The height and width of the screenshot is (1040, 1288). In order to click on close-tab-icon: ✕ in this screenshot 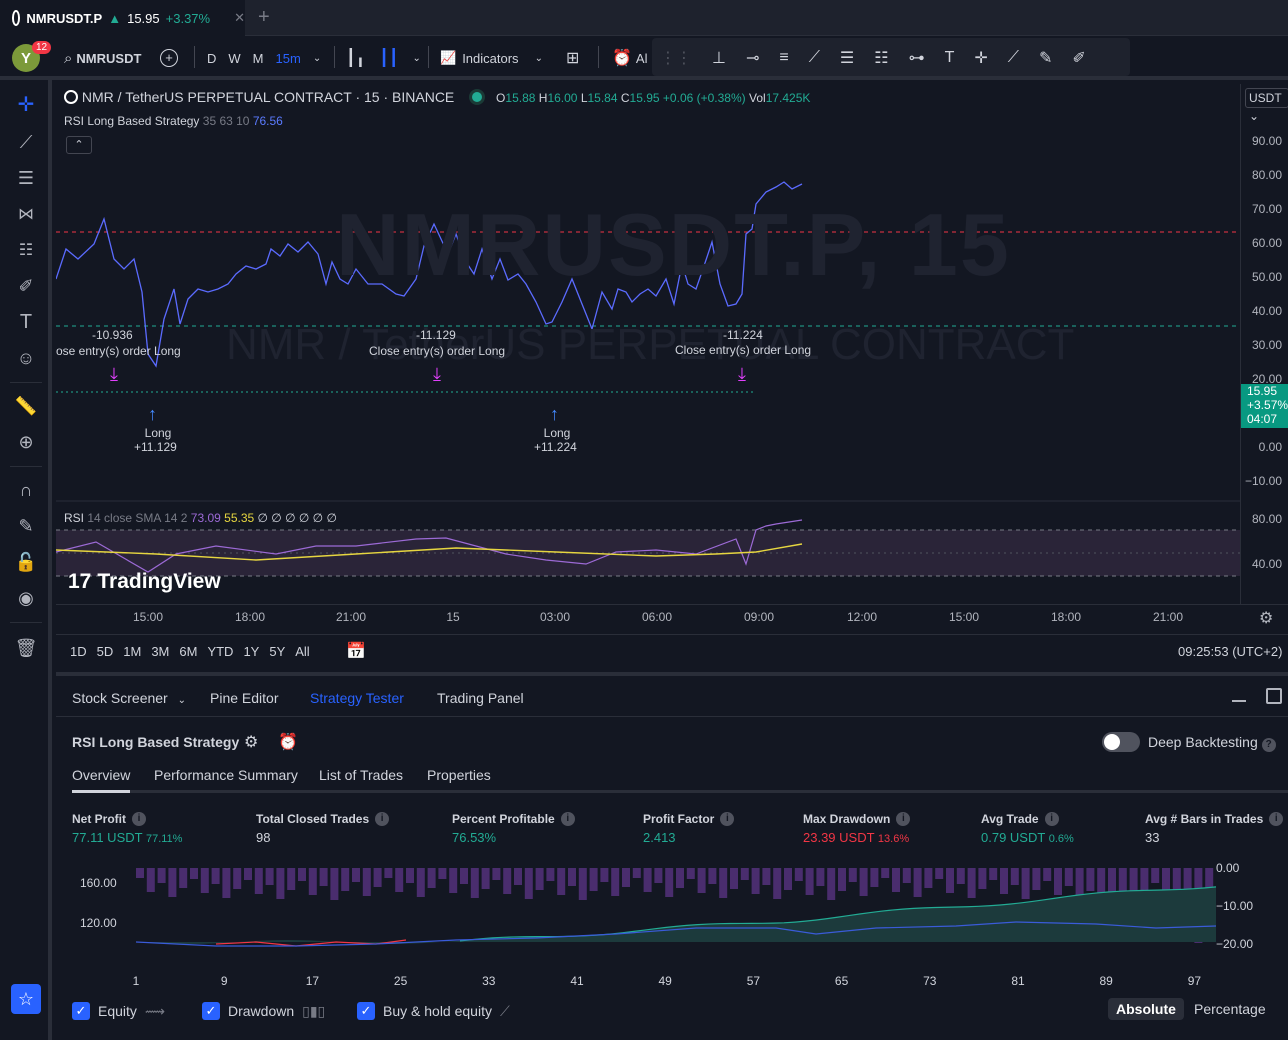, I will do `click(239, 17)`.